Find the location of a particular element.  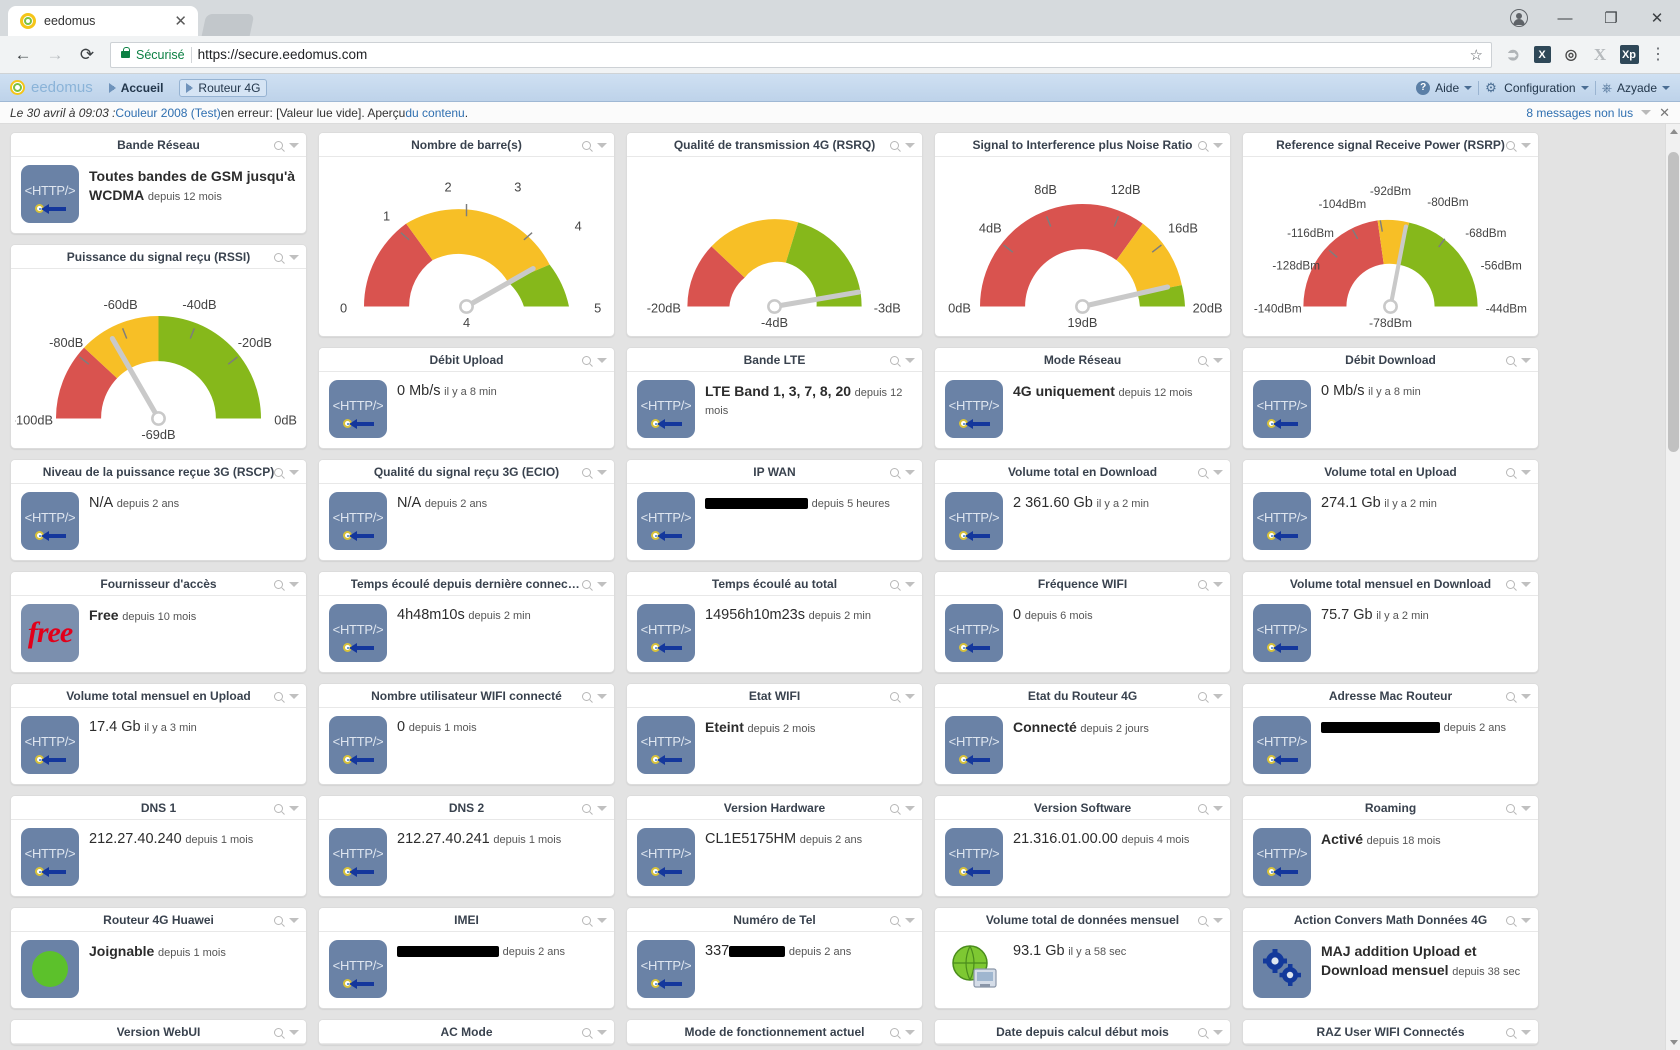

x-icon: X is located at coordinates (1600, 54).